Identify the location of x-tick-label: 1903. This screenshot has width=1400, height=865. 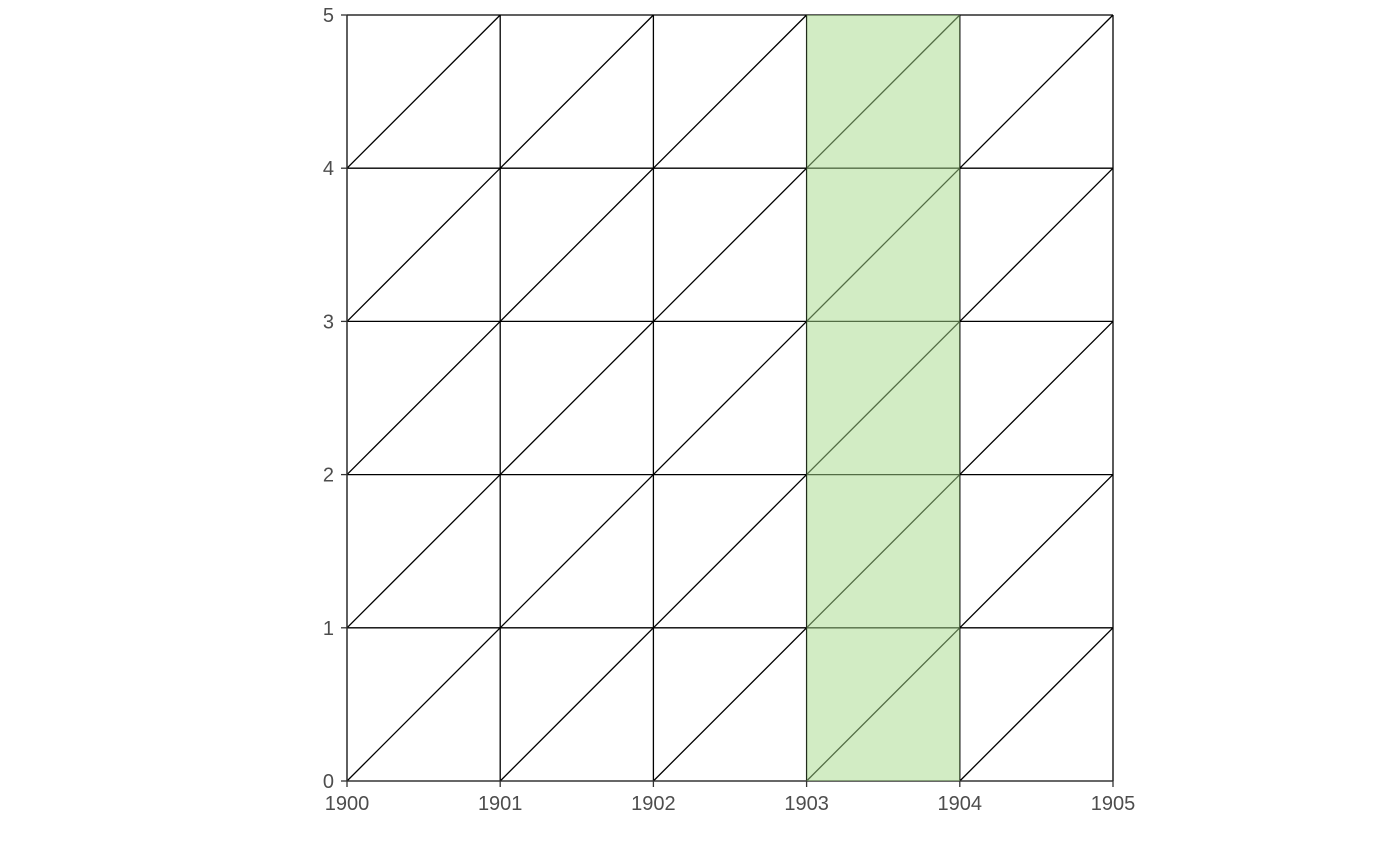
(806, 804).